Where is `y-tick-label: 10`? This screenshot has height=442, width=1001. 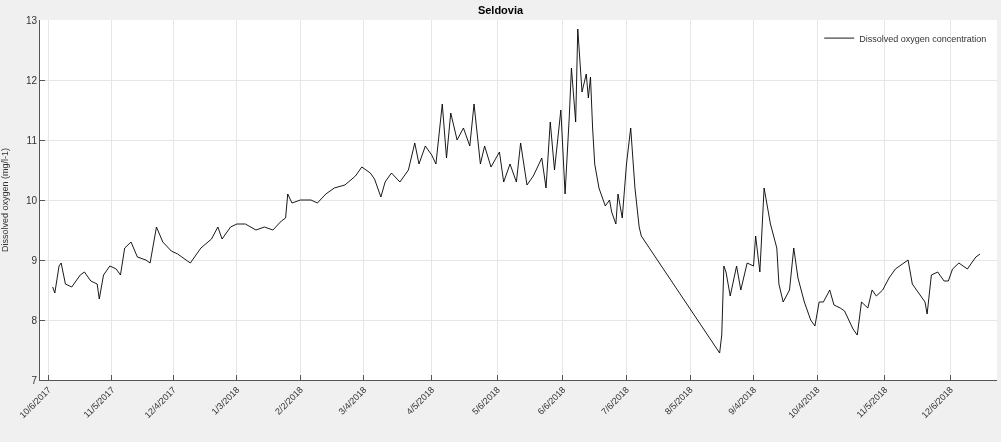
y-tick-label: 10 is located at coordinates (31, 200).